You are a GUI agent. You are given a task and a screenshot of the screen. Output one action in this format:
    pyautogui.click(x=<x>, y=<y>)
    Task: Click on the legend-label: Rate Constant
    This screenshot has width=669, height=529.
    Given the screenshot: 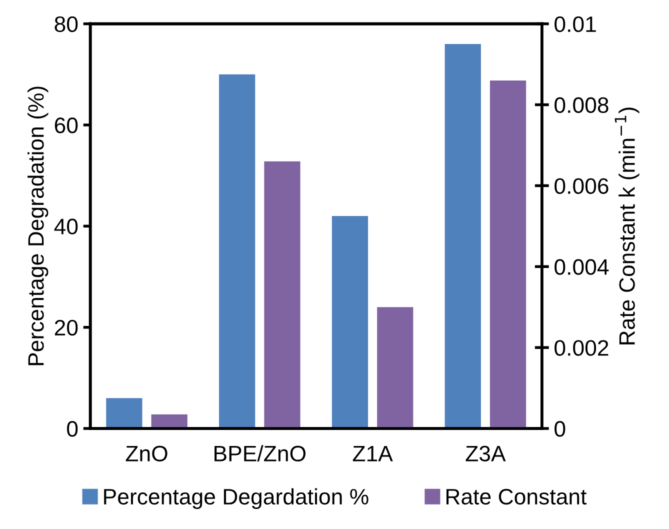 What is the action you would take?
    pyautogui.click(x=516, y=496)
    